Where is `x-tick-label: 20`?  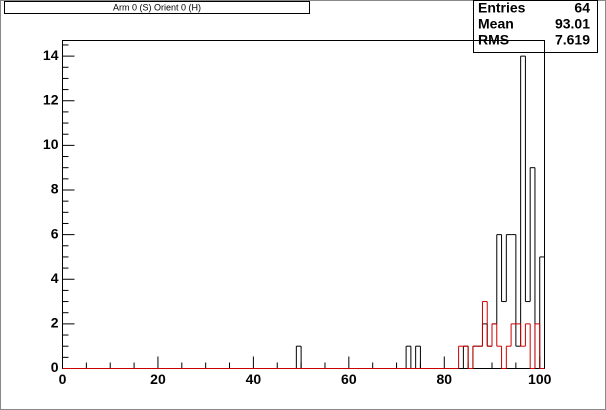
x-tick-label: 20 is located at coordinates (158, 379).